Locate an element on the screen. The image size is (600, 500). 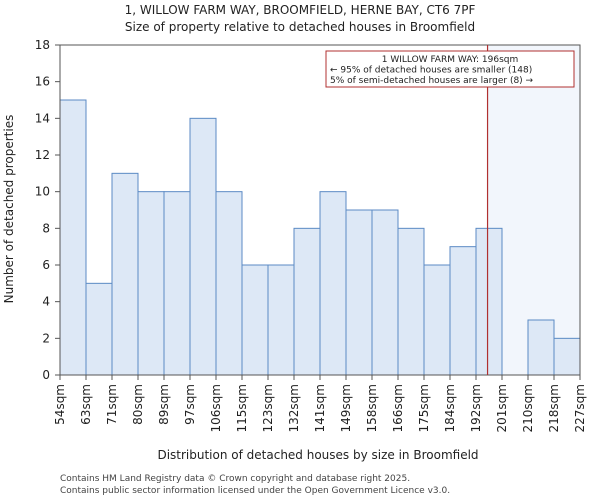
x-tick-label: 184sqm is located at coordinates (450, 408).